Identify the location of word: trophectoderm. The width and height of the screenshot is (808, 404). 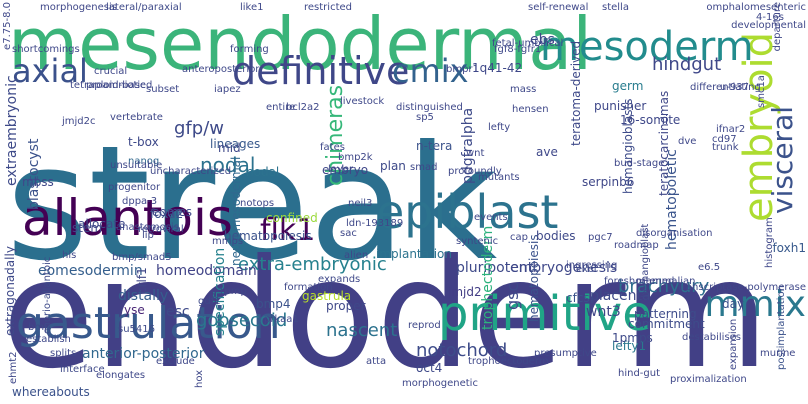
(488, 278).